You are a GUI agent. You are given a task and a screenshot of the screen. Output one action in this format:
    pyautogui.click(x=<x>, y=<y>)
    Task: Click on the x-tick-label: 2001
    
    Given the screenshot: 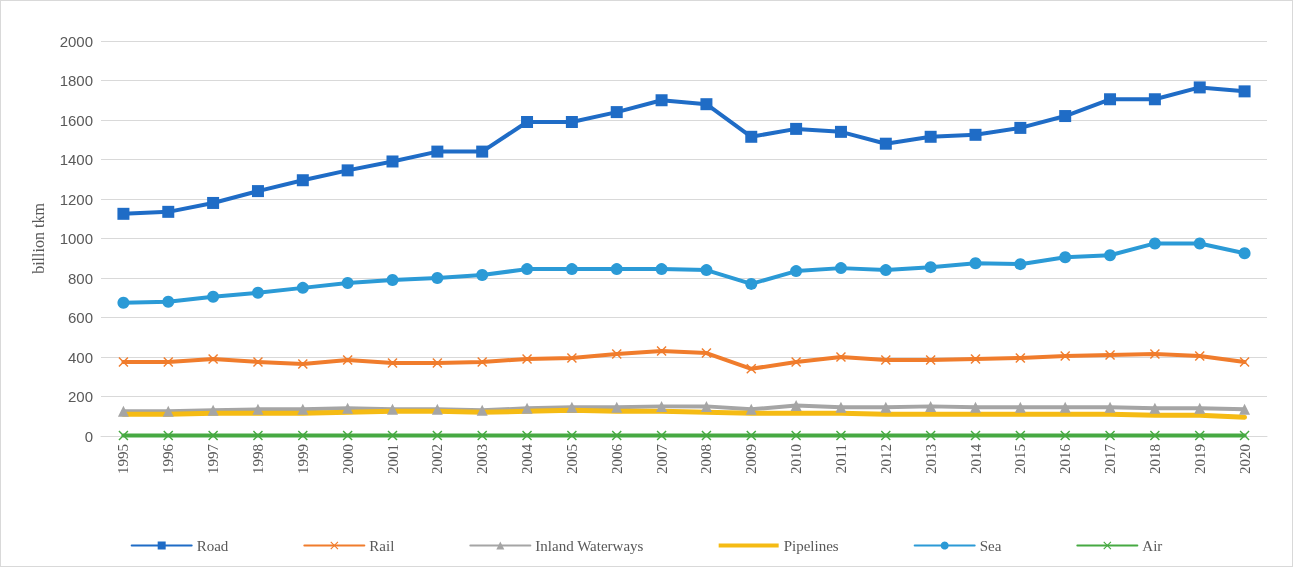 What is the action you would take?
    pyautogui.click(x=392, y=459)
    